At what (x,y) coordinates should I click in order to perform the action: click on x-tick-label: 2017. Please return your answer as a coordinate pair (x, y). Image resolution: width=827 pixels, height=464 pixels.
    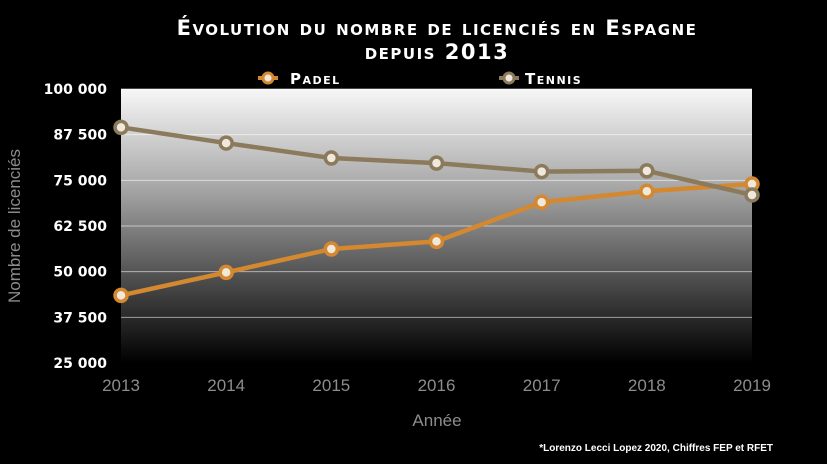
    Looking at the image, I should click on (542, 385).